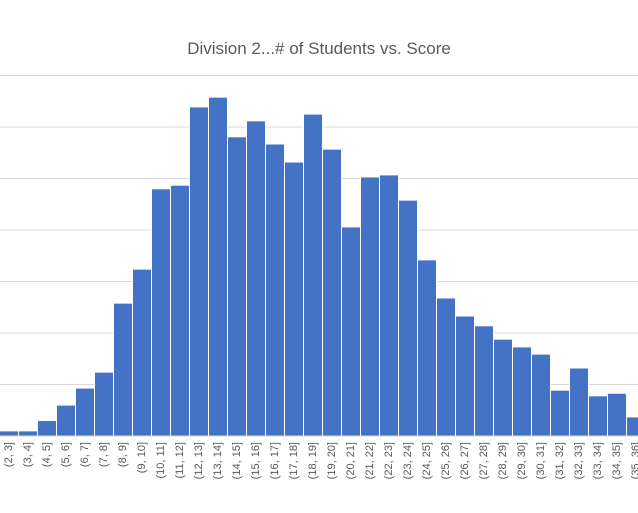  What do you see at coordinates (351, 460) in the screenshot?
I see `x-tick-label: (20, 21]` at bounding box center [351, 460].